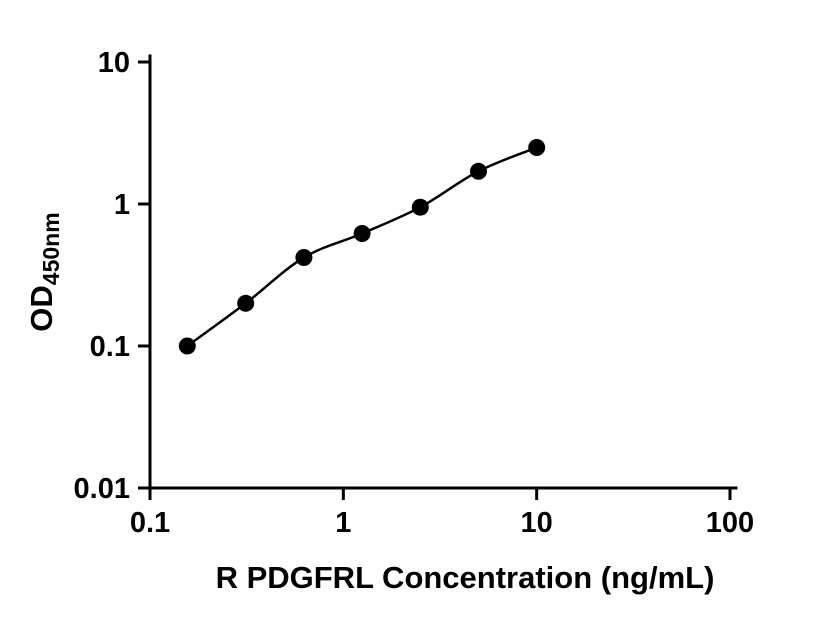  Describe the element at coordinates (114, 63) in the screenshot. I see `y-tick-label: 10` at that location.